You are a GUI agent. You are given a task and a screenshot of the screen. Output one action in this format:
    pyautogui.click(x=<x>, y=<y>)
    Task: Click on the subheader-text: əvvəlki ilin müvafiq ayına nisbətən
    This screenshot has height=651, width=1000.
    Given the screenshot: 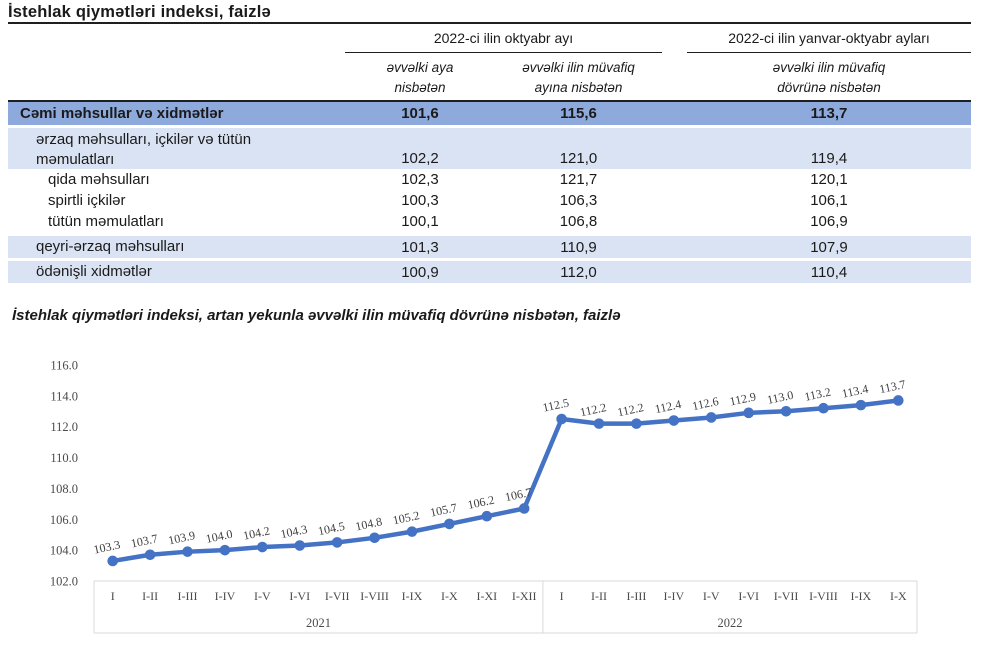 What is the action you would take?
    pyautogui.click(x=578, y=77)
    